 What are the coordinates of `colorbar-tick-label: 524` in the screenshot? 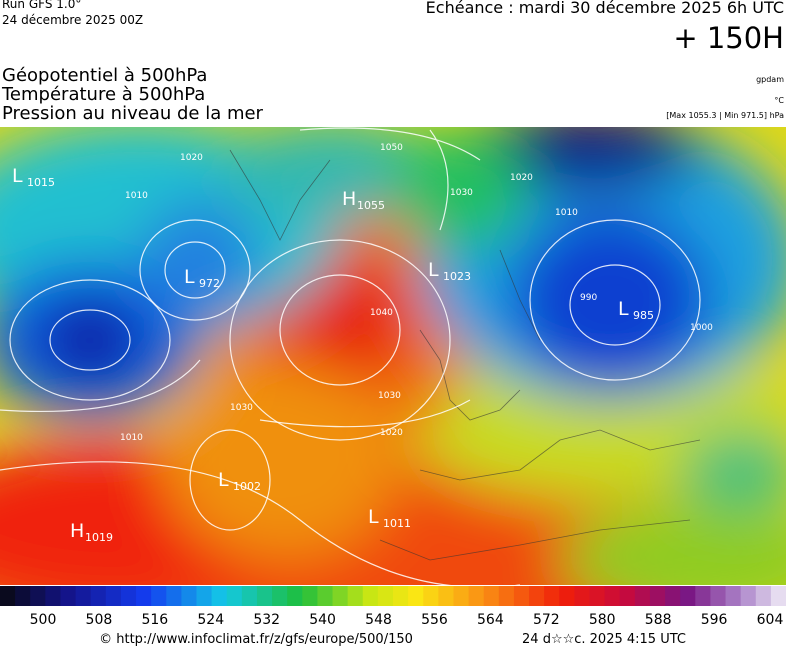 It's located at (210, 620).